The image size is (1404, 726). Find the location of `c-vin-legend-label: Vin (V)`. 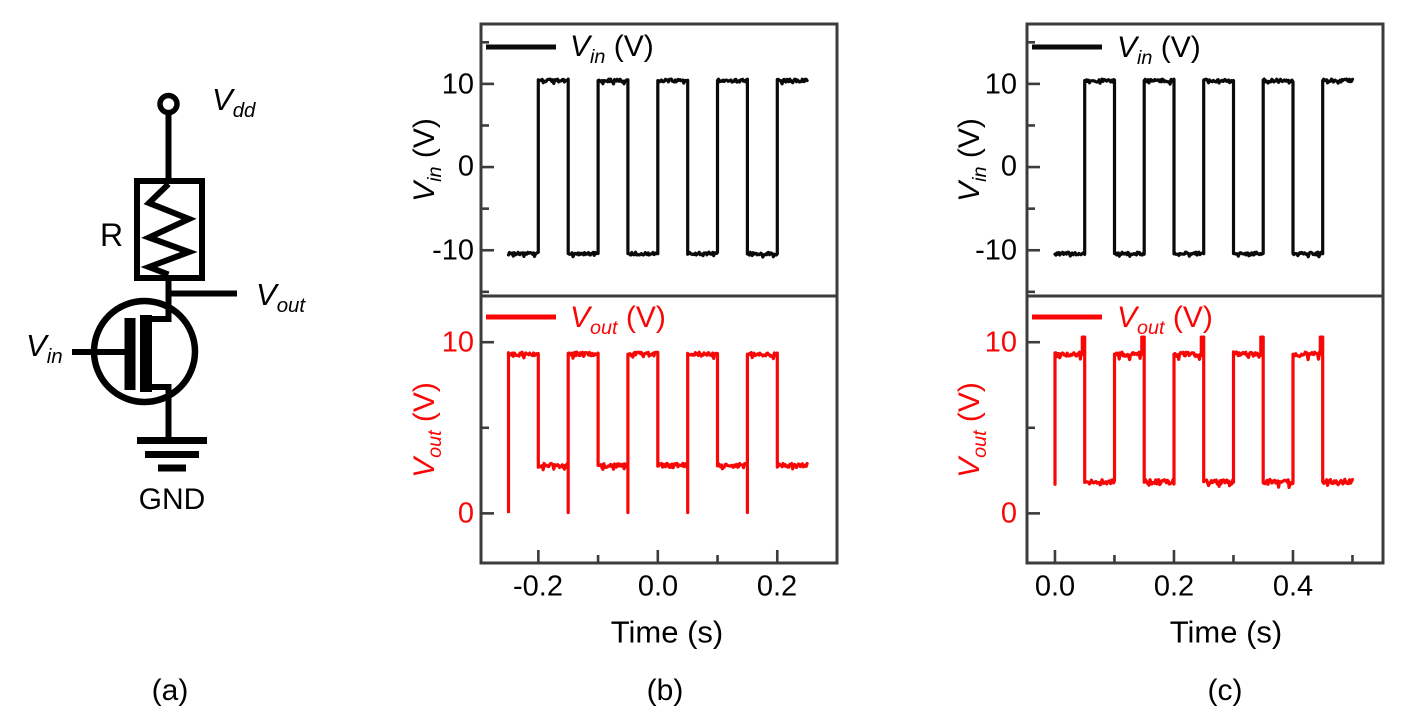

c-vin-legend-label: Vin (V) is located at coordinates (1159, 50).